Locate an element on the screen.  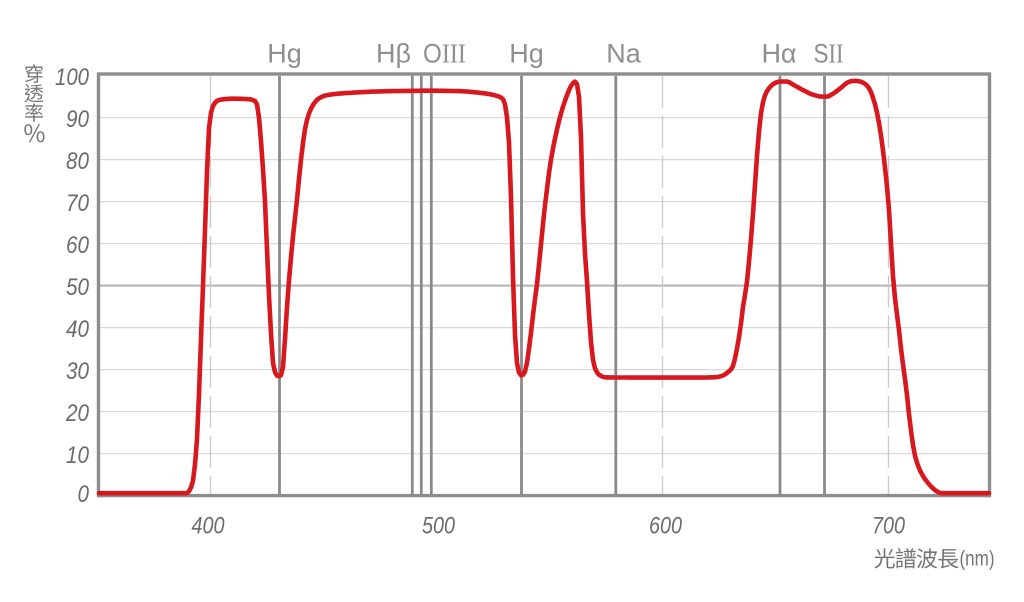
svg-text: 80 is located at coordinates (78, 161).